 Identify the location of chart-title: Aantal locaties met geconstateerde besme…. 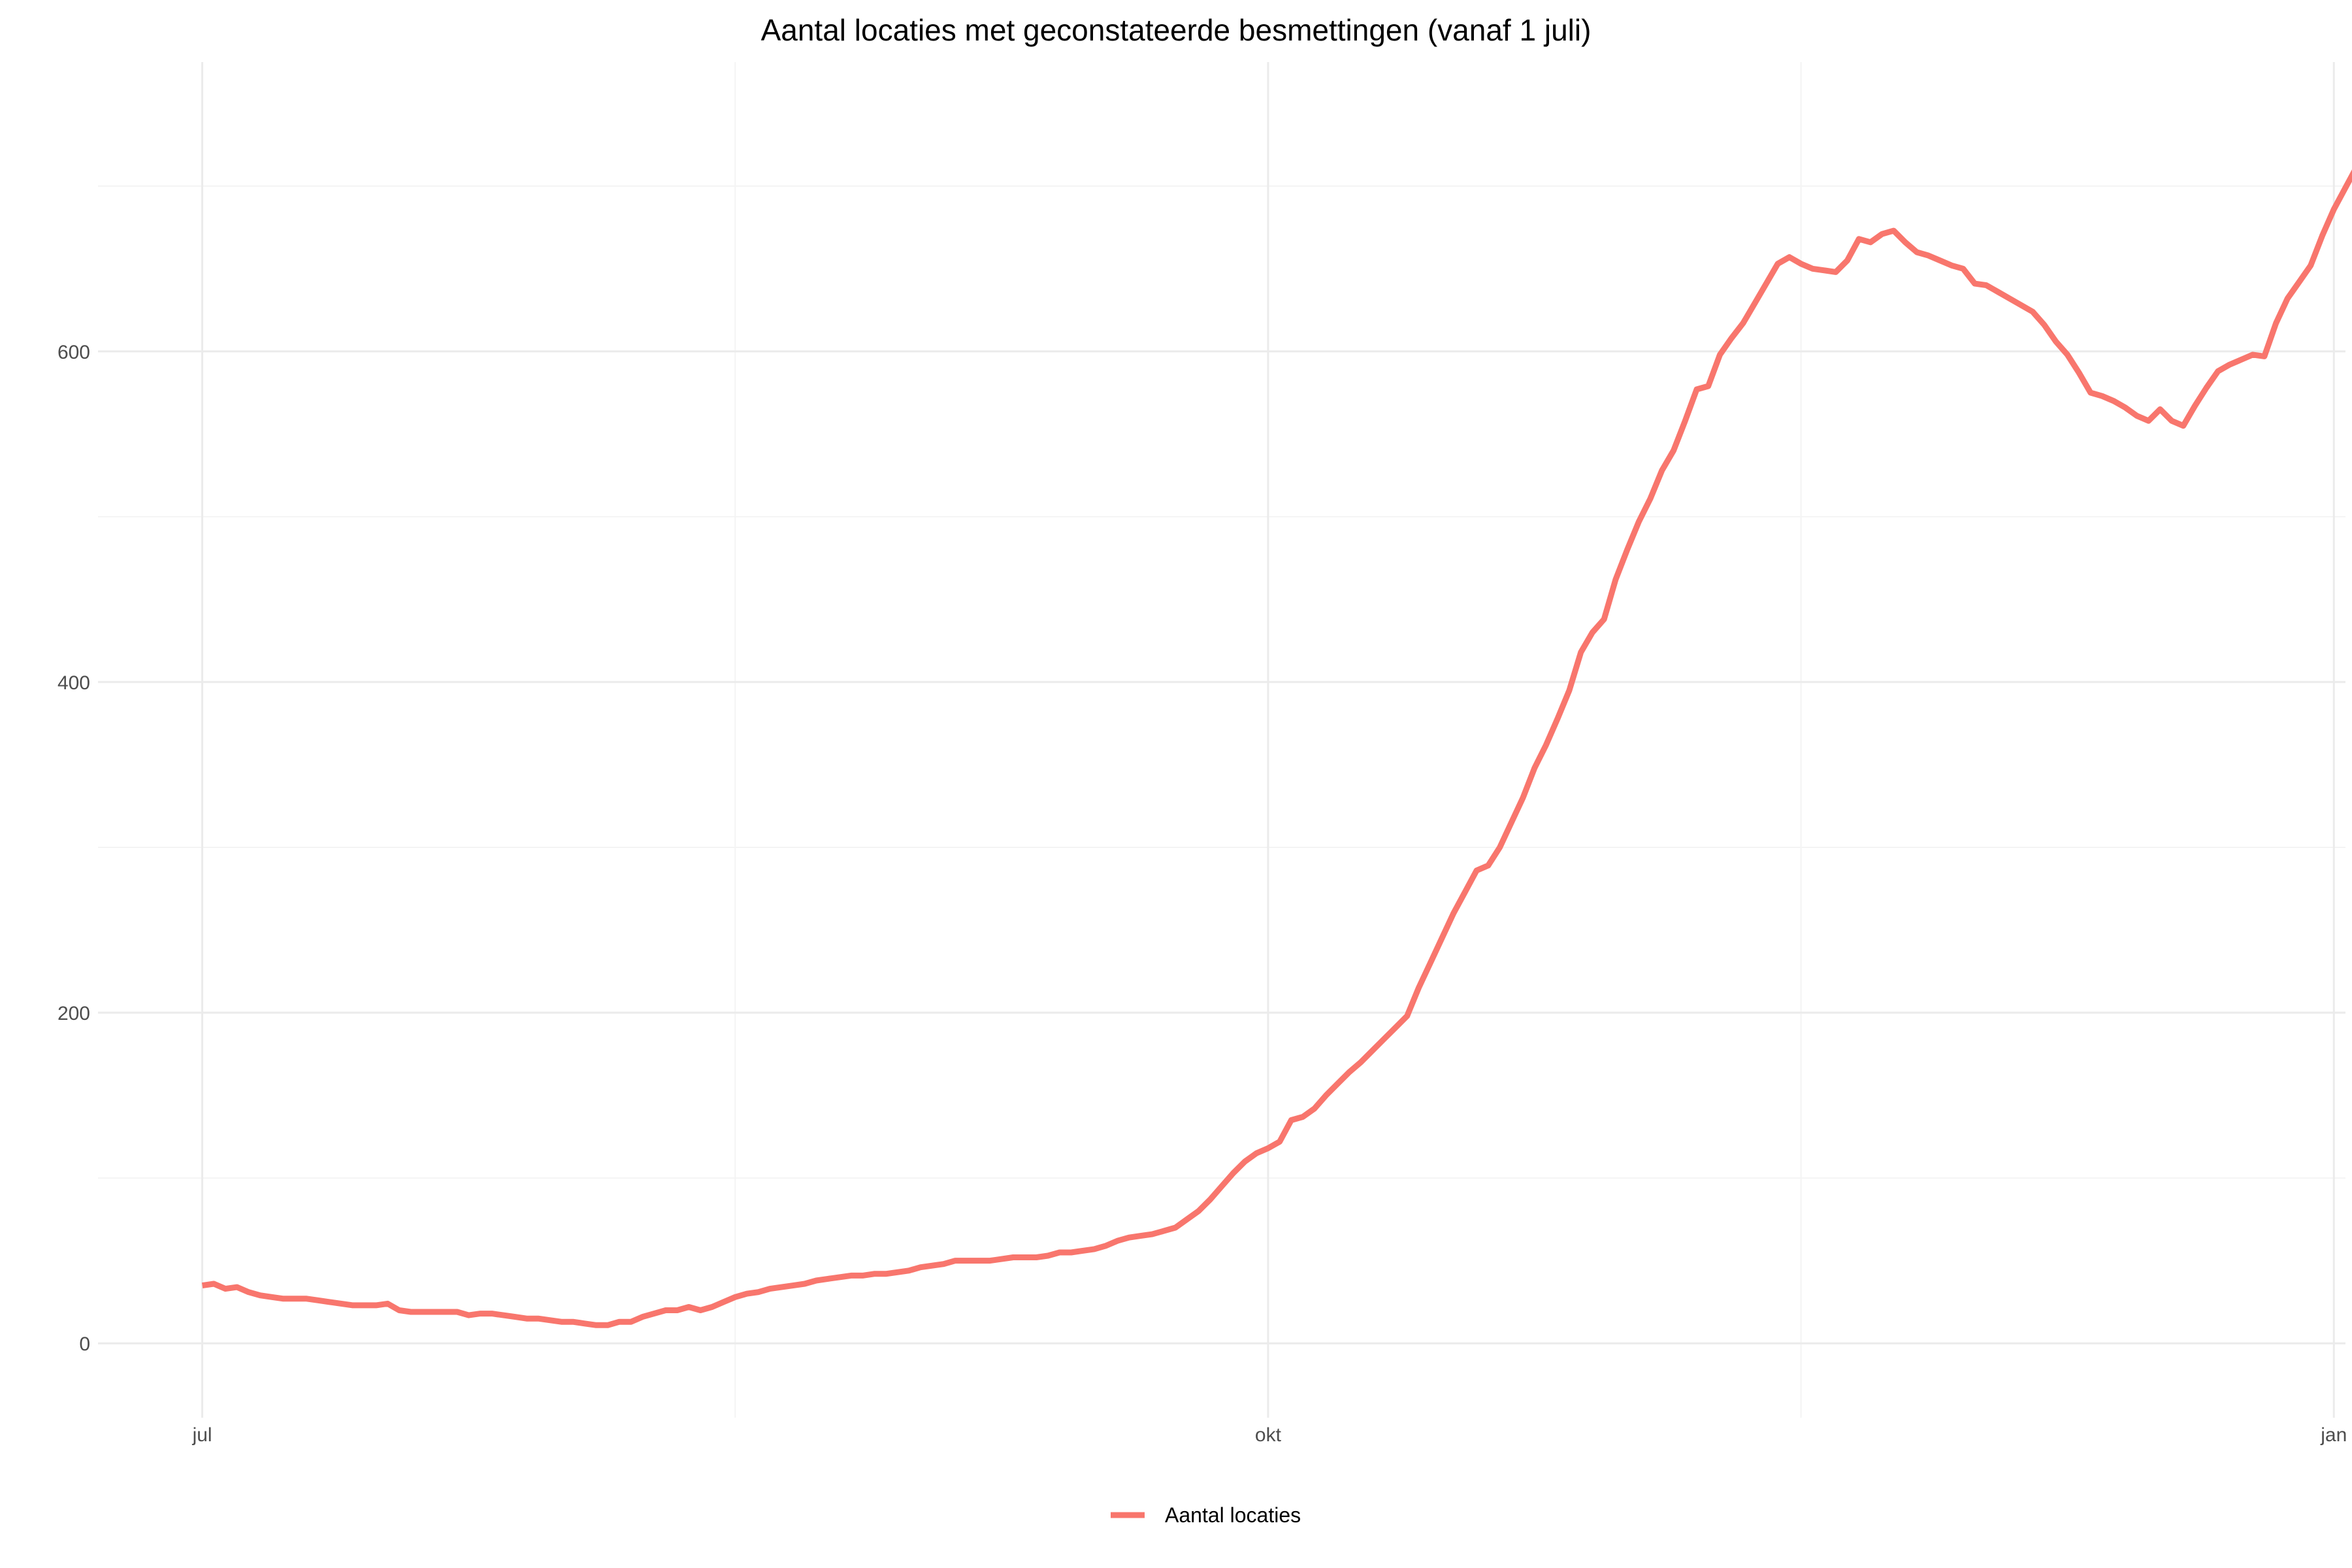
(1176, 30).